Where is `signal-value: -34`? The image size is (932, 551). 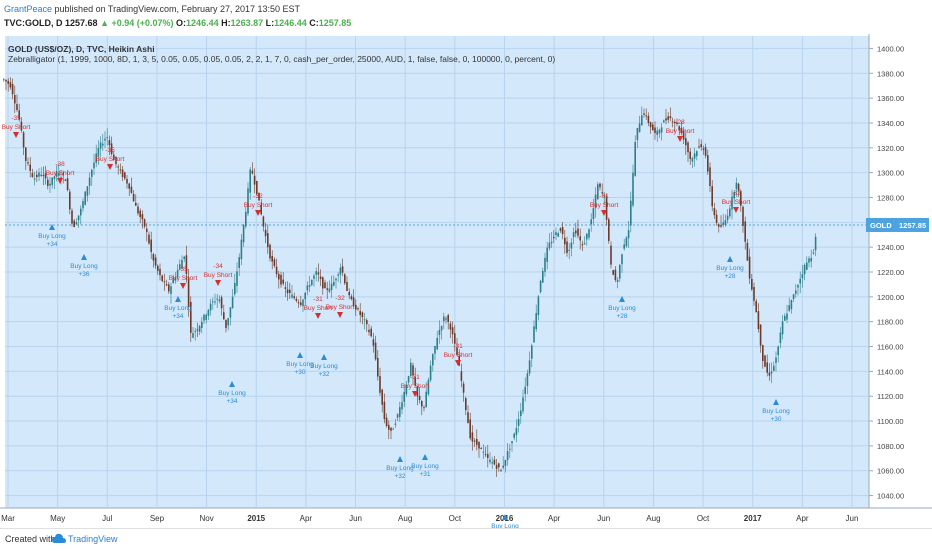
signal-value: -34 is located at coordinates (218, 266).